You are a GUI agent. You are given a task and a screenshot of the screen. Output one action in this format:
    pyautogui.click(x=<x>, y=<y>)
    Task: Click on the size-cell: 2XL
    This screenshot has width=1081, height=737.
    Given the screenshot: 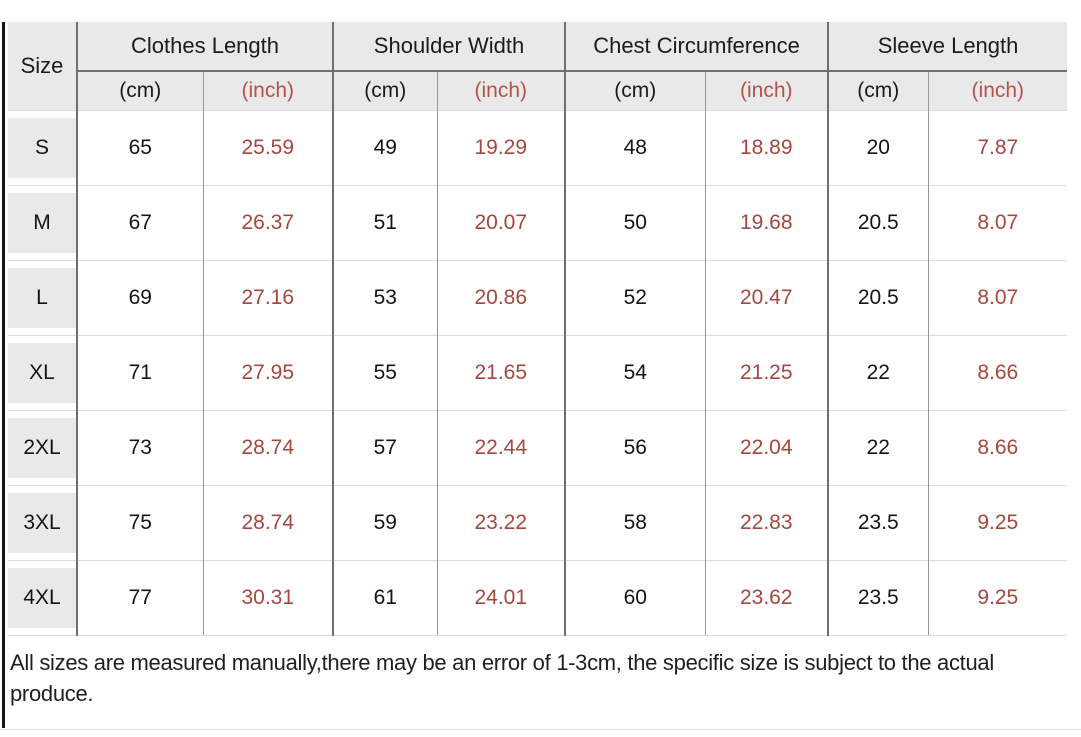 What is the action you would take?
    pyautogui.click(x=42, y=448)
    